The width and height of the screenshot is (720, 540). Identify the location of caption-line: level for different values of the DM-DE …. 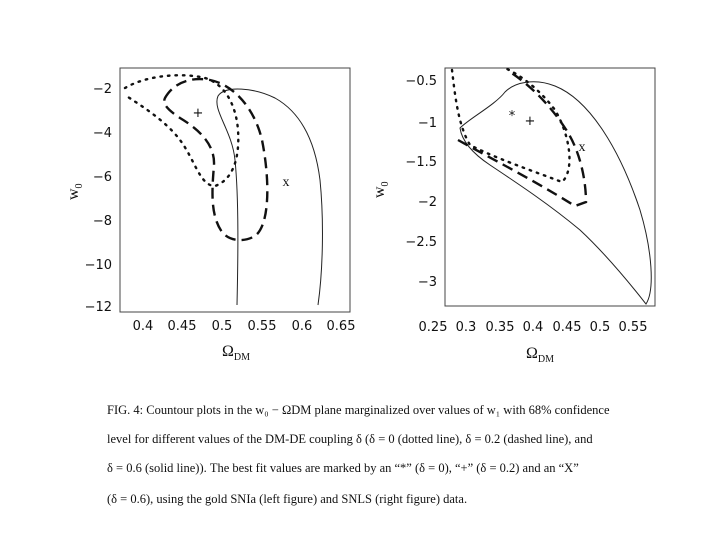
(350, 439).